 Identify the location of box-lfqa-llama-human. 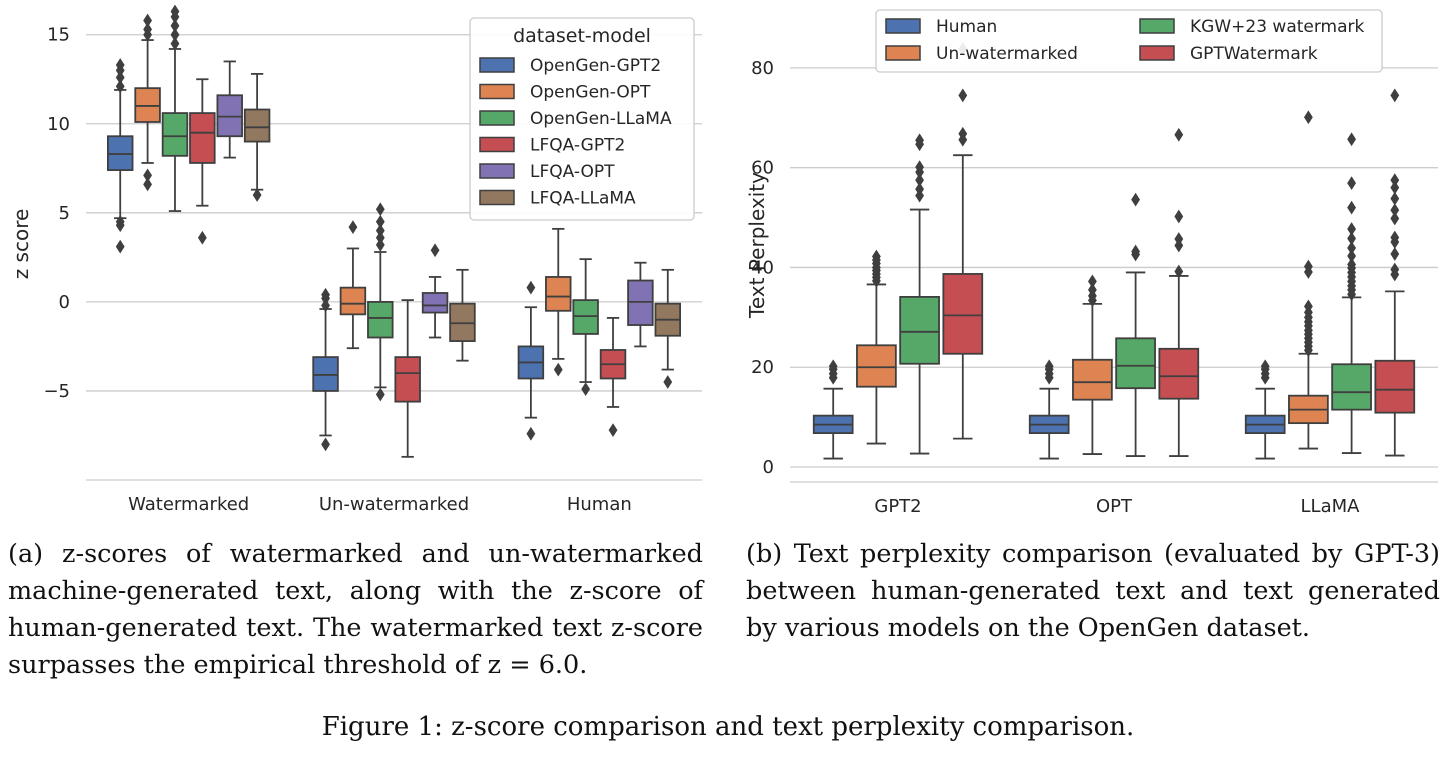
(667, 328).